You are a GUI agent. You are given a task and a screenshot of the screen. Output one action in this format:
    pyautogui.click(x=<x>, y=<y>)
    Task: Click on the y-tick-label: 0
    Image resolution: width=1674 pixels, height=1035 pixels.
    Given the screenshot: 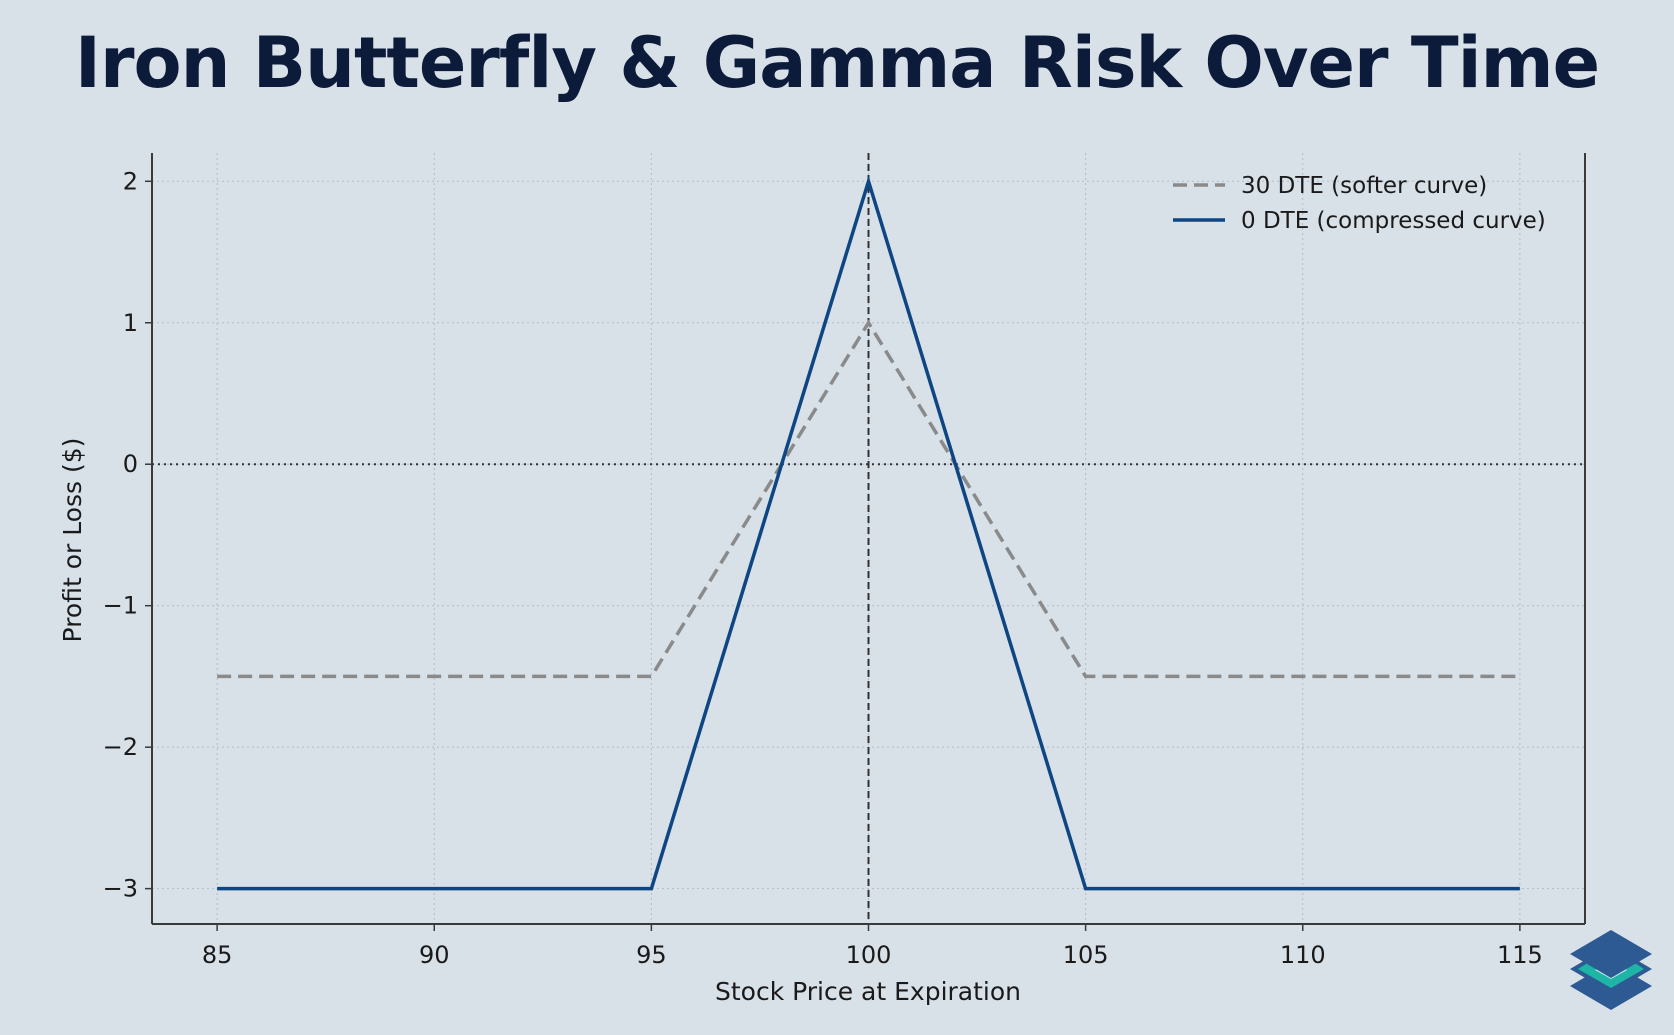 What is the action you would take?
    pyautogui.click(x=130, y=464)
    